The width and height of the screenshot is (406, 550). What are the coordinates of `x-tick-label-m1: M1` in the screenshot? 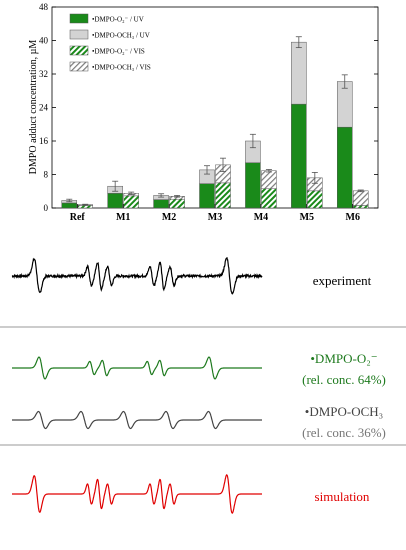 It's located at (123, 217).